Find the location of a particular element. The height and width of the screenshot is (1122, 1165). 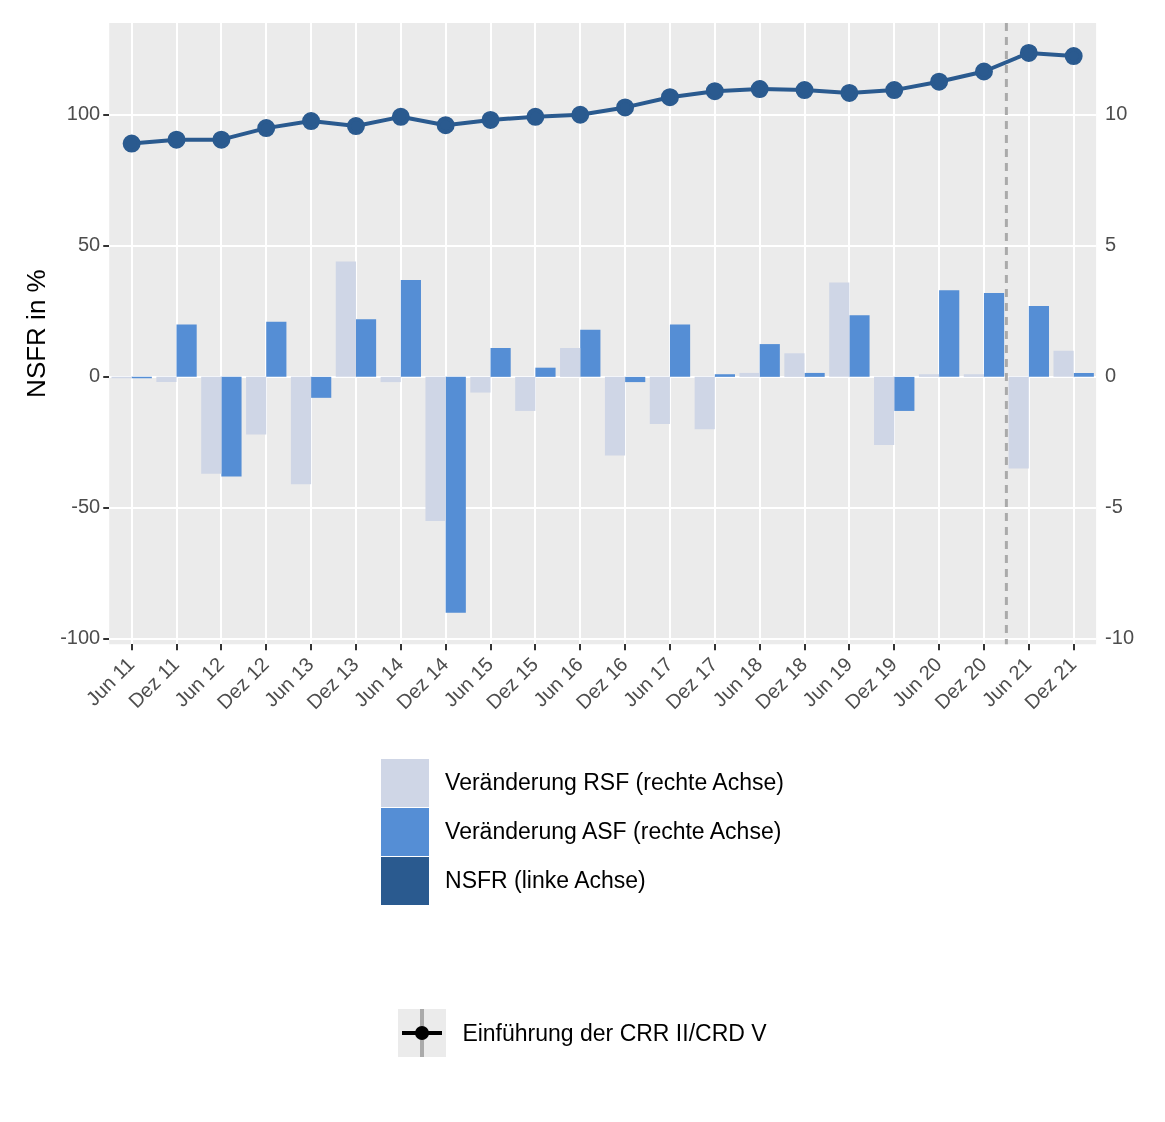

y-tick-label: -100 is located at coordinates (80, 637).